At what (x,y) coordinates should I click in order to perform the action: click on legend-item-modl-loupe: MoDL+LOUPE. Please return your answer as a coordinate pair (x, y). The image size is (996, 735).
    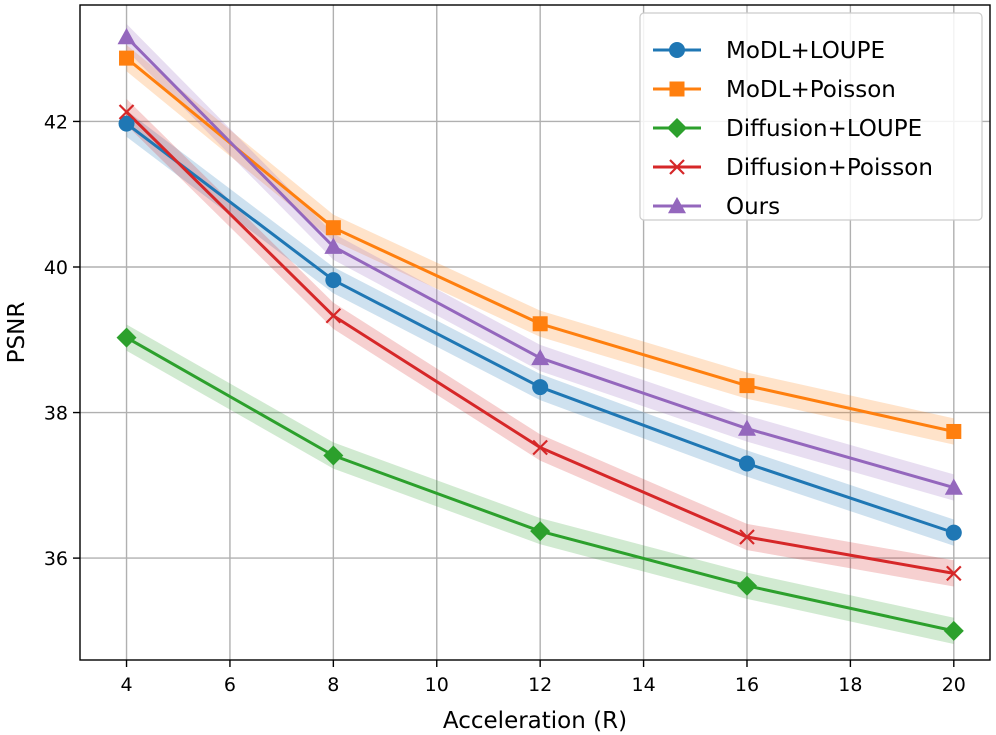
    Looking at the image, I should click on (769, 51).